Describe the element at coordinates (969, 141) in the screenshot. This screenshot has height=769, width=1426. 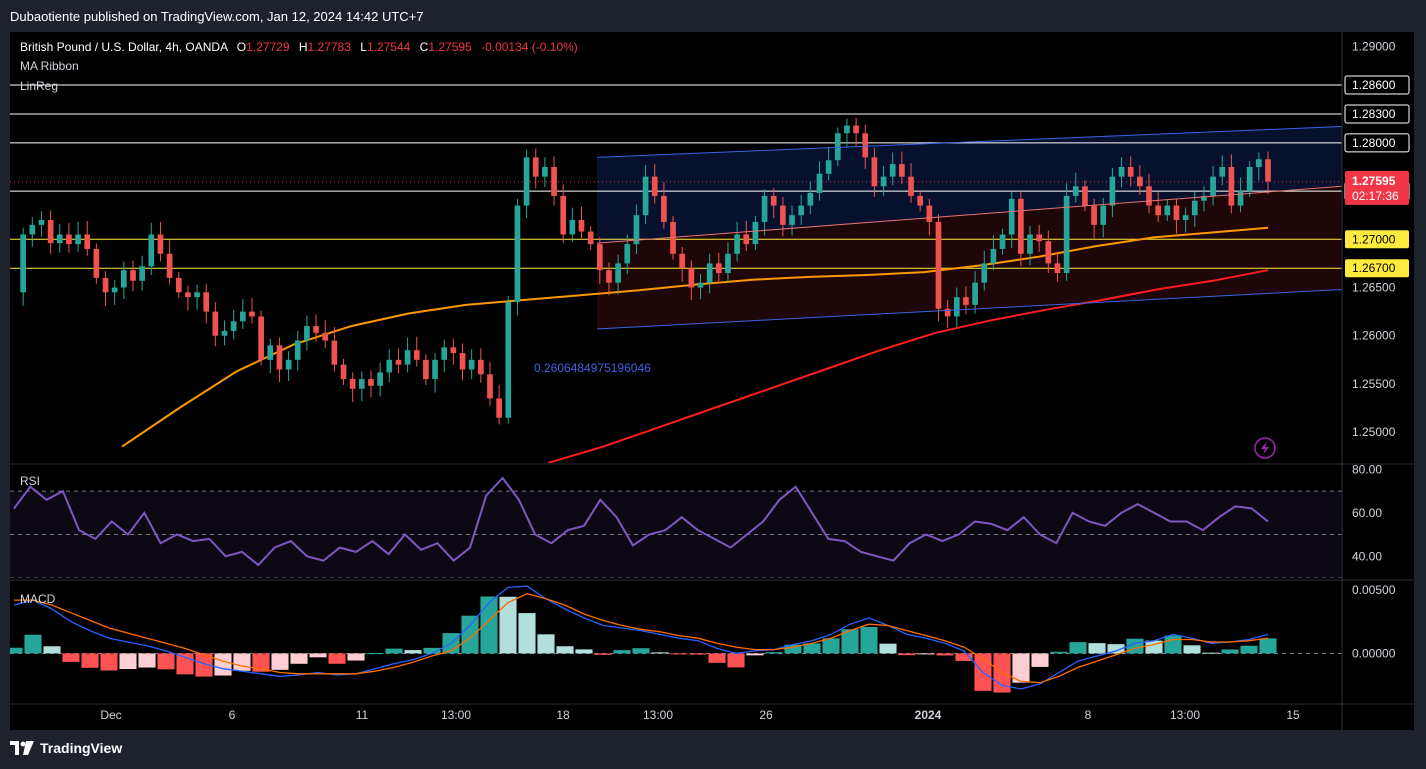
I see `channel-upper-line` at that location.